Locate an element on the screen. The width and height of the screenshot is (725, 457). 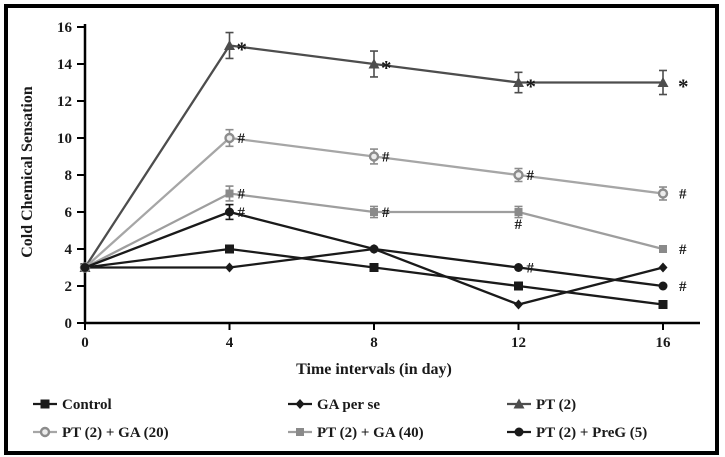
svg-text: PT (2) is located at coordinates (556, 405).